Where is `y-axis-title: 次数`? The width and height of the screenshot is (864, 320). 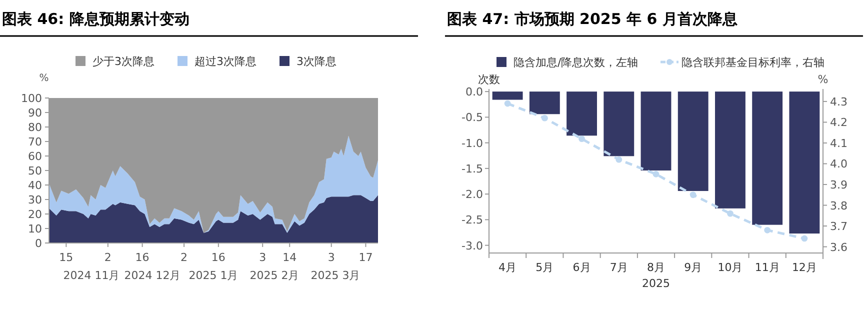 y-axis-title: 次数 is located at coordinates (489, 79).